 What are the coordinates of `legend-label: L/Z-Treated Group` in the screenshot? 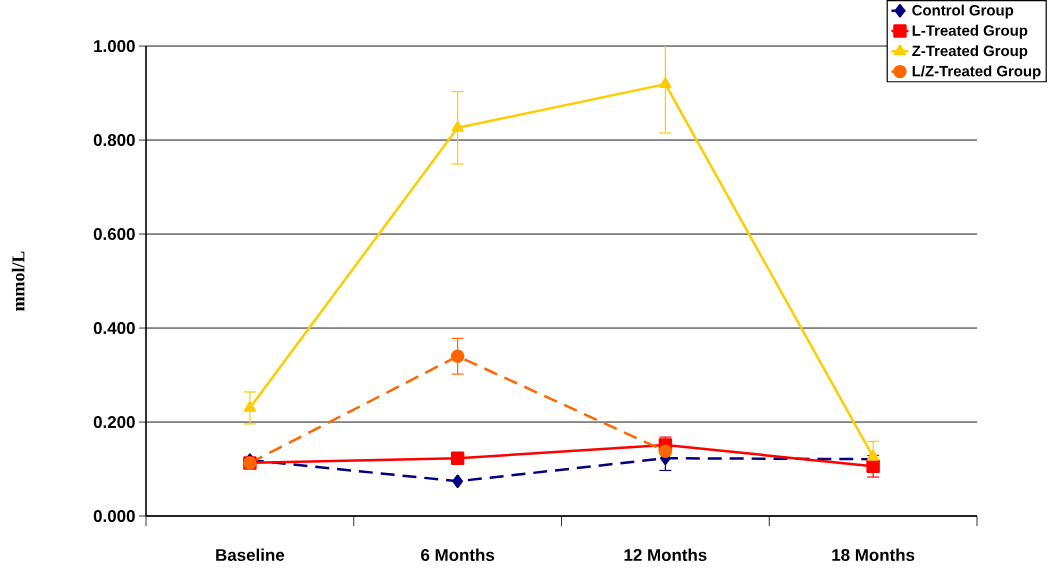 It's located at (976, 72).